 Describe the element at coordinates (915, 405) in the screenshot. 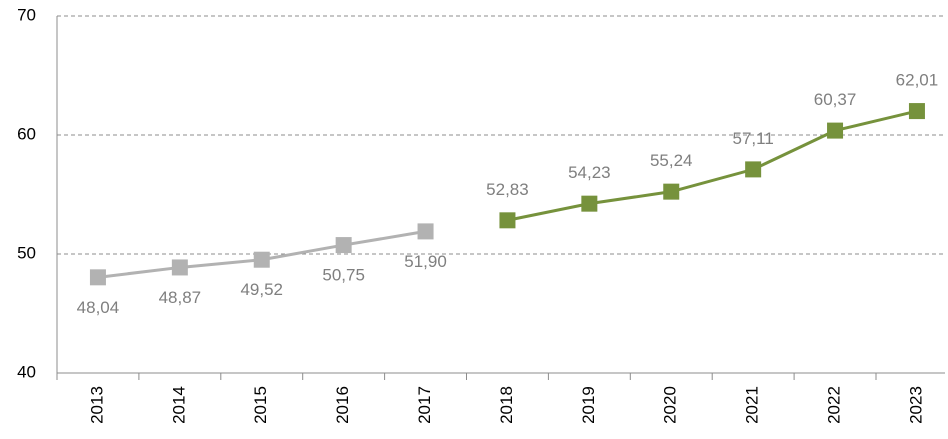

I see `x-tick-label: 2023` at that location.